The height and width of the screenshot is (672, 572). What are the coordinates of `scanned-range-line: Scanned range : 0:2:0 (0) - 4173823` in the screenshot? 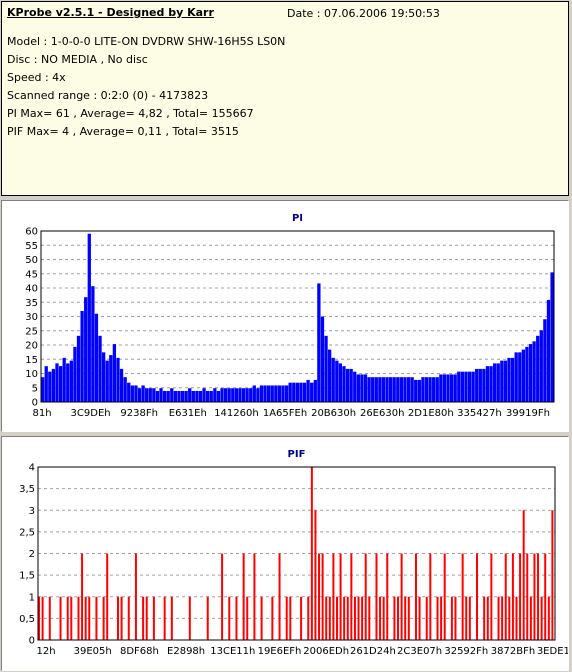 It's located at (108, 95).